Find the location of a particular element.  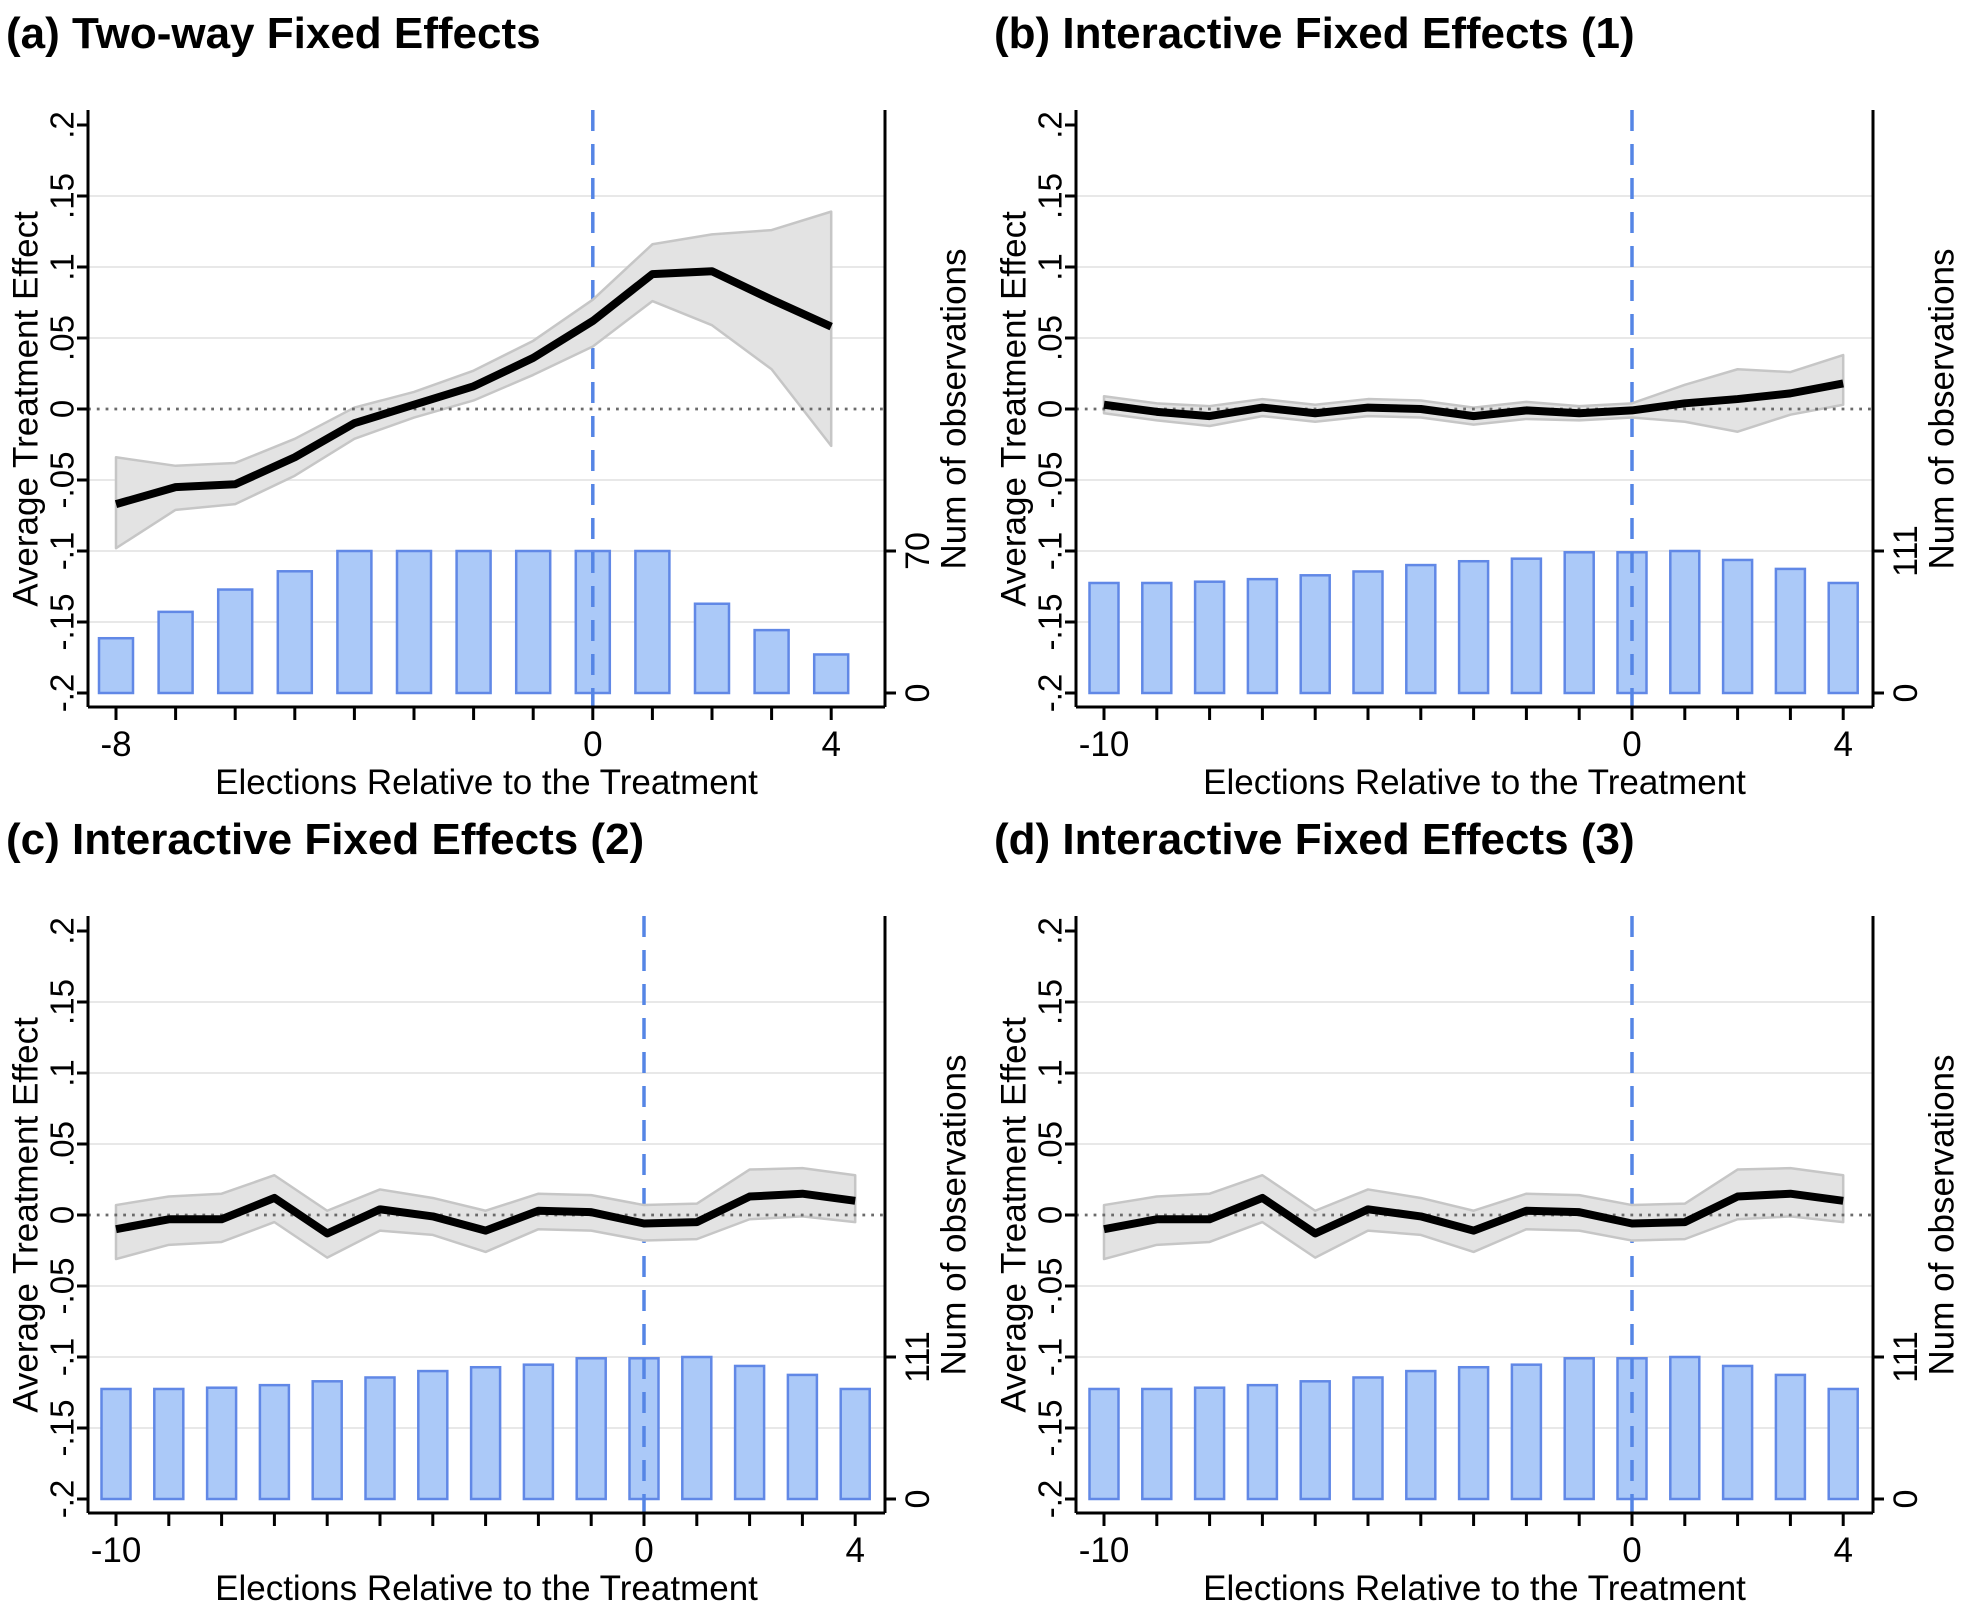

y2-tick-label: 70 is located at coordinates (918, 551).